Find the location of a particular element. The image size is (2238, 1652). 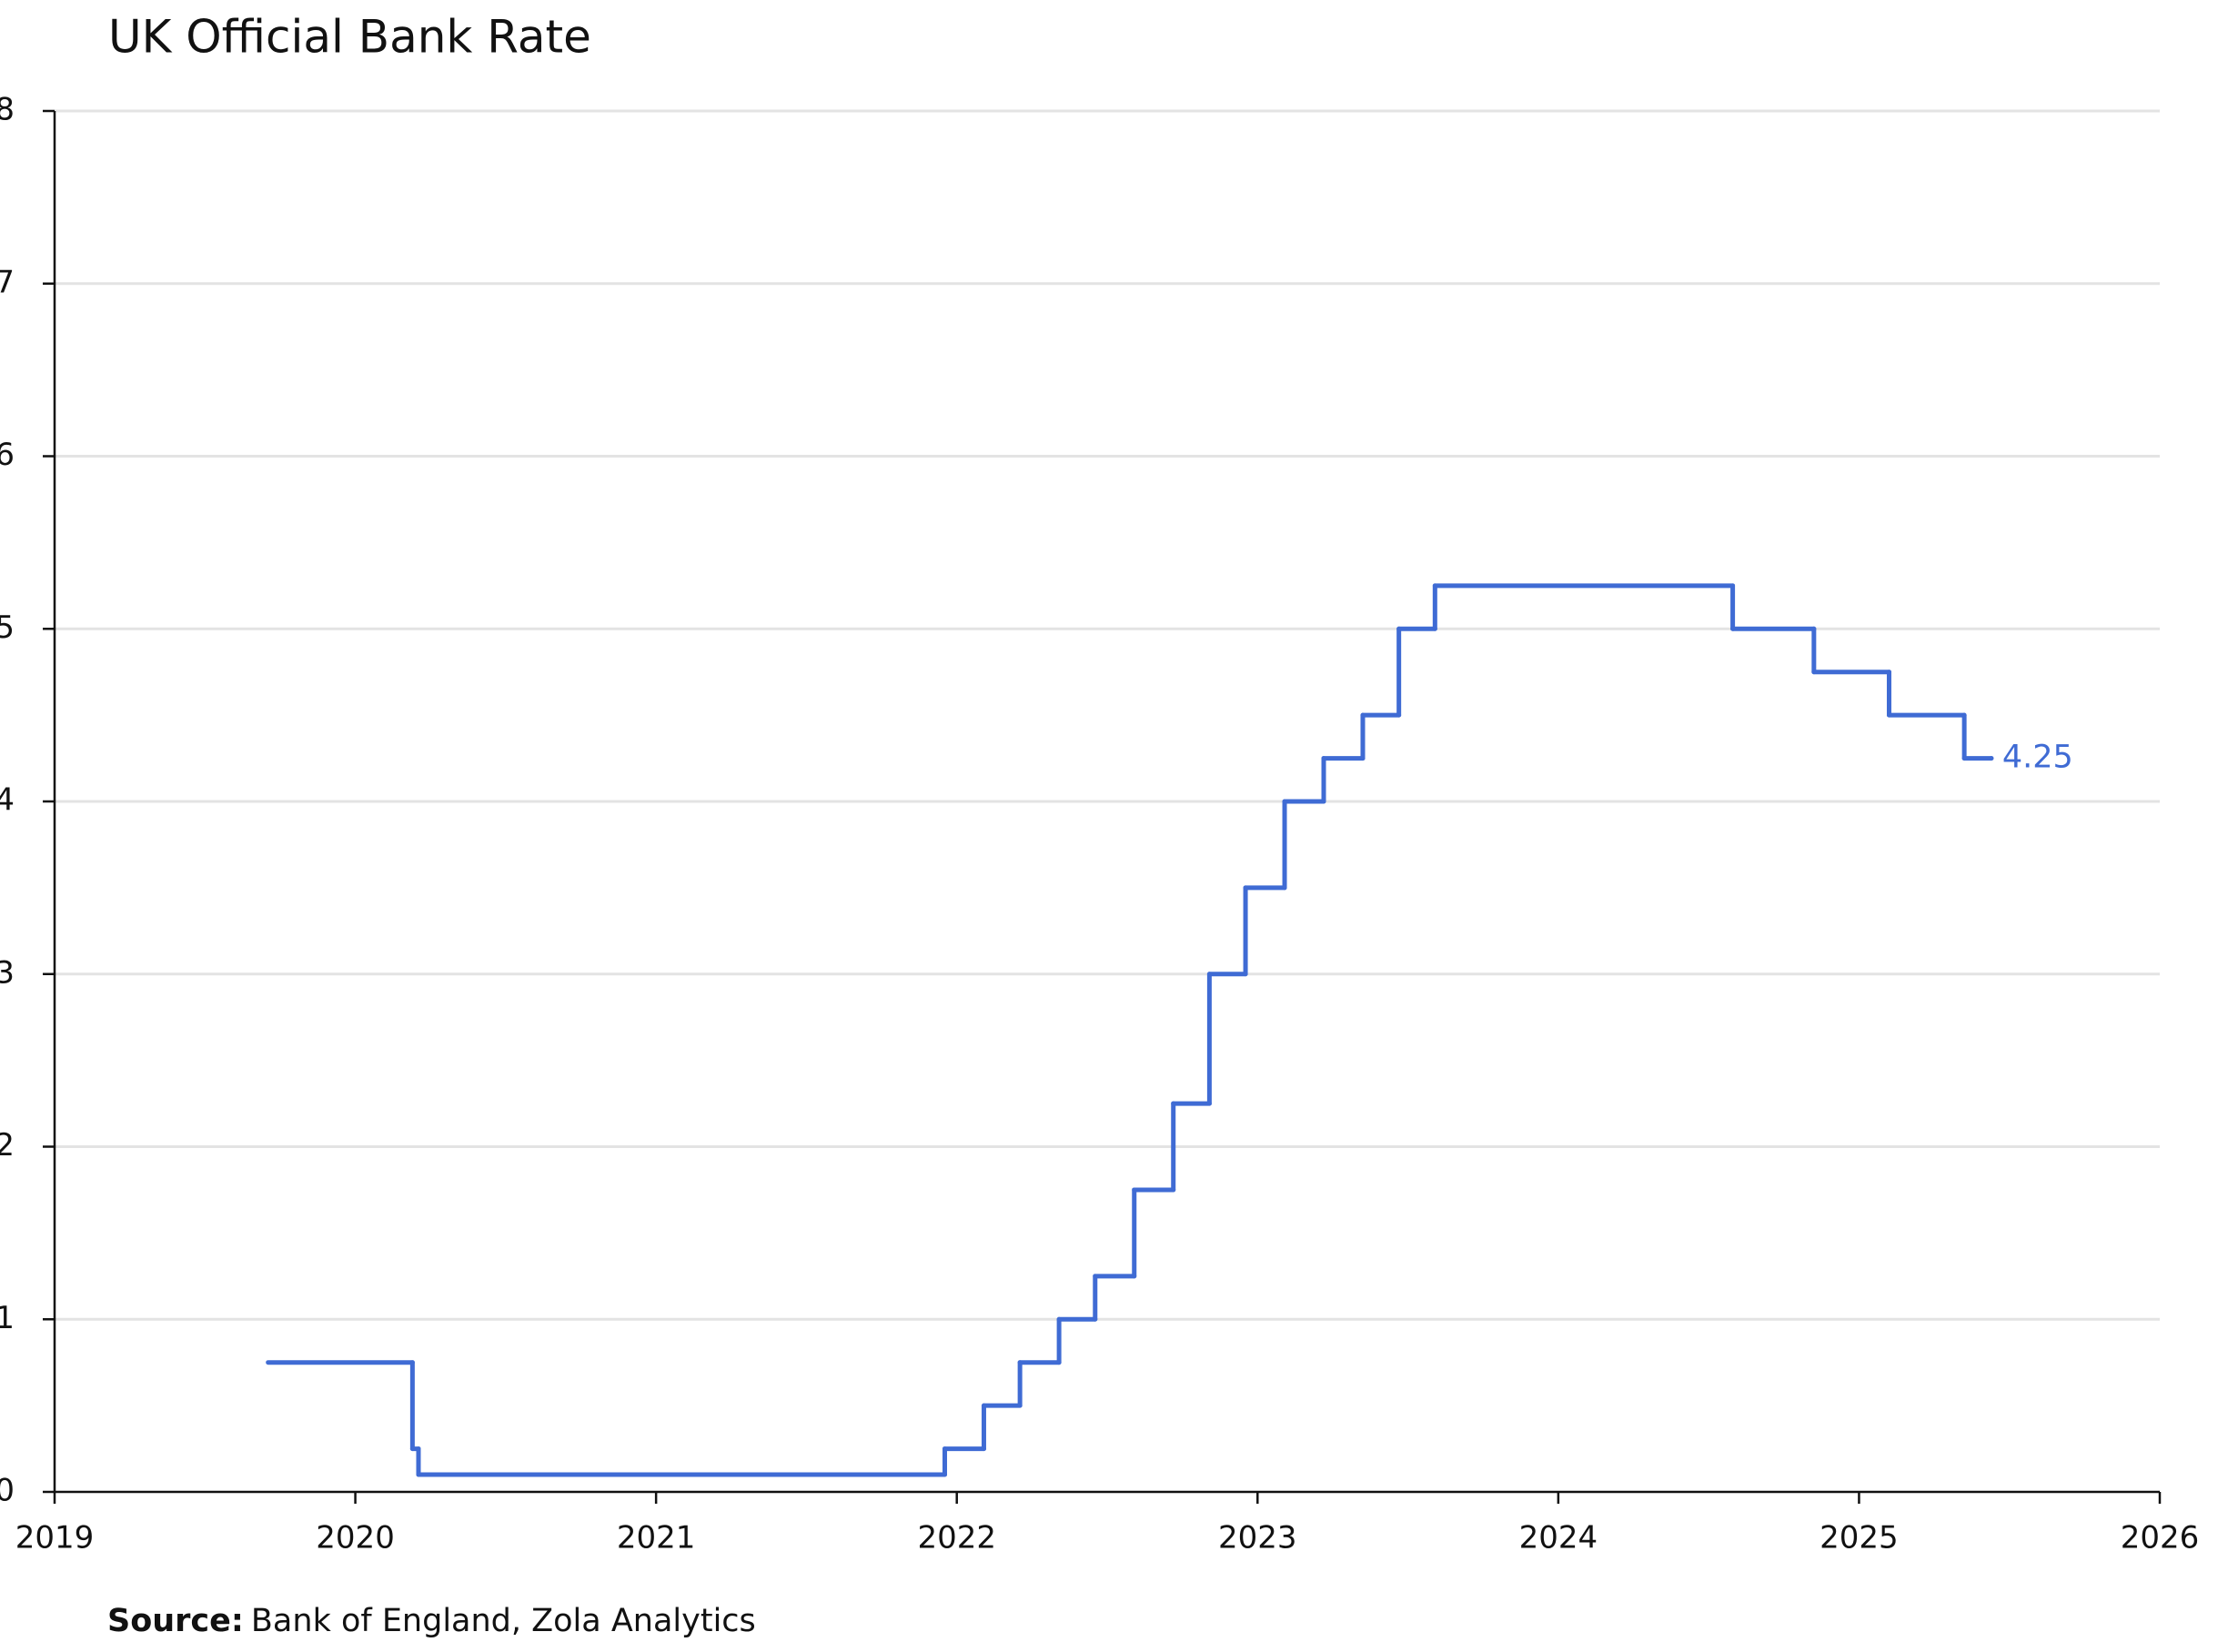

y-tick-label: 1 is located at coordinates (8, 1318).